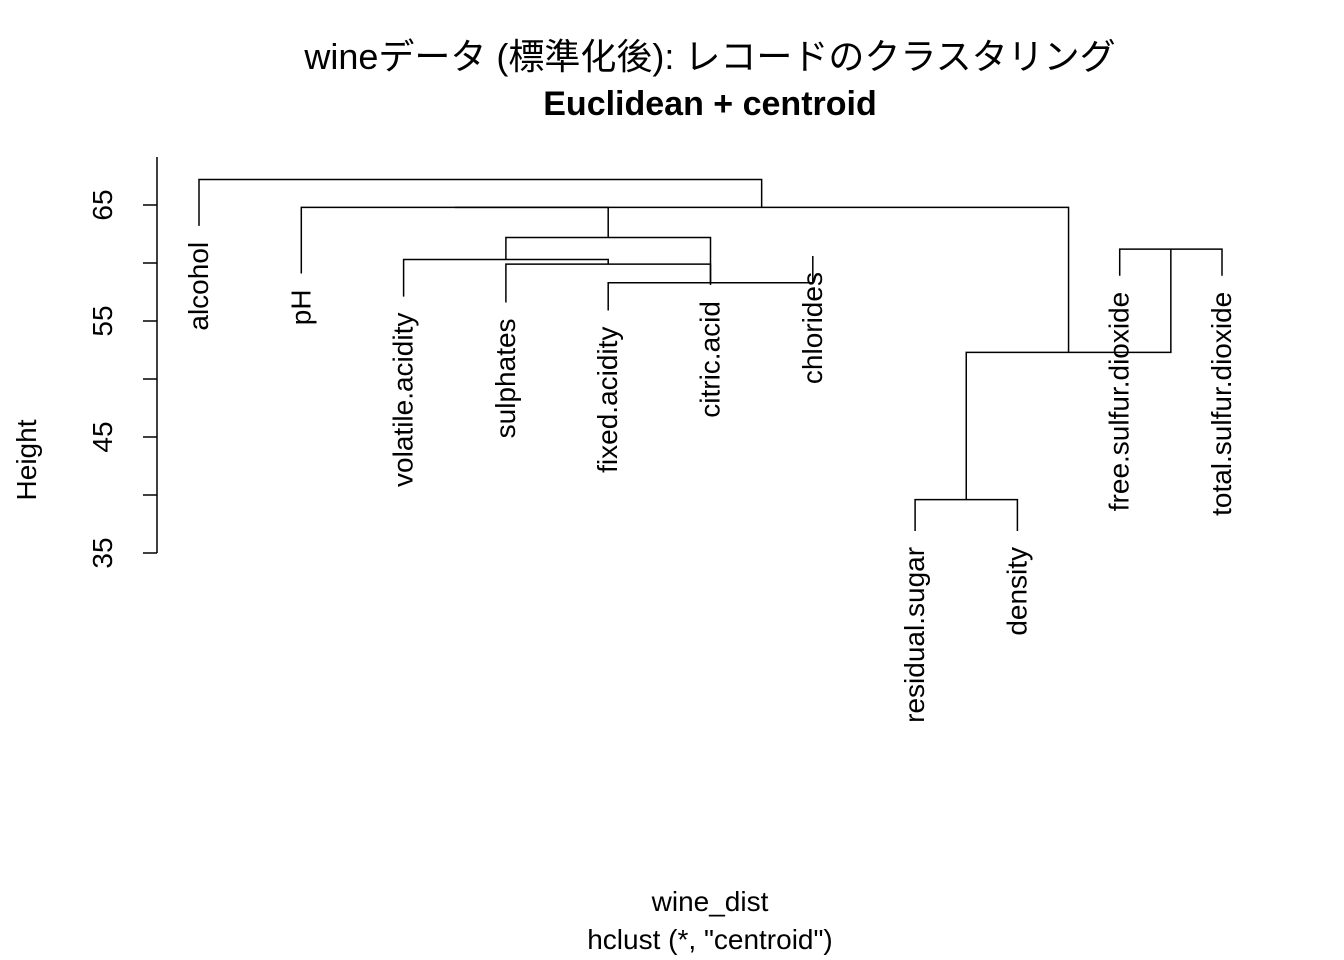 The height and width of the screenshot is (960, 1344). Describe the element at coordinates (1119, 401) in the screenshot. I see `leaf-label: free.sulfur.dioxide` at that location.